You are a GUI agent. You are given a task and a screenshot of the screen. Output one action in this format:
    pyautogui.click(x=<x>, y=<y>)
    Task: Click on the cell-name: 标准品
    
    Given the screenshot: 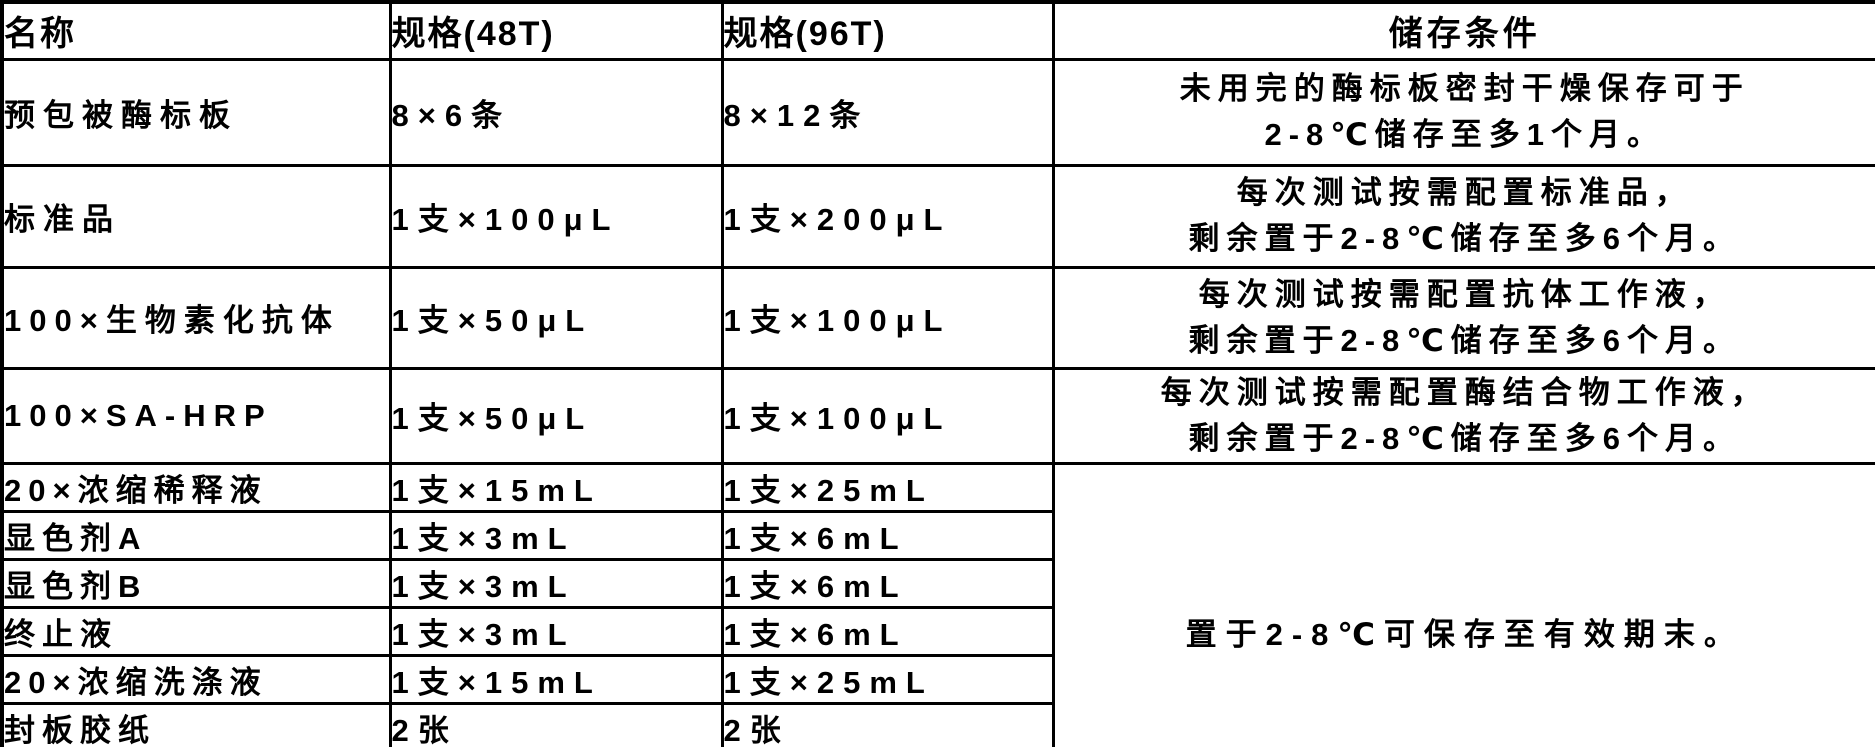 What is the action you would take?
    pyautogui.click(x=196, y=216)
    